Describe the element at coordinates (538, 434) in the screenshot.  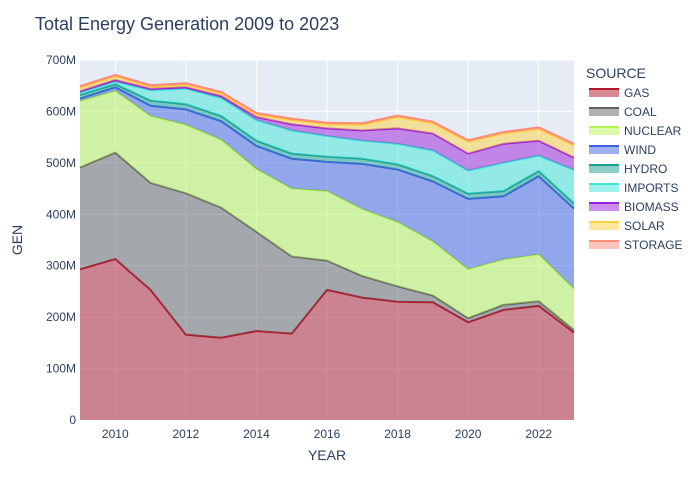
I see `x-tick-label: 2022` at that location.